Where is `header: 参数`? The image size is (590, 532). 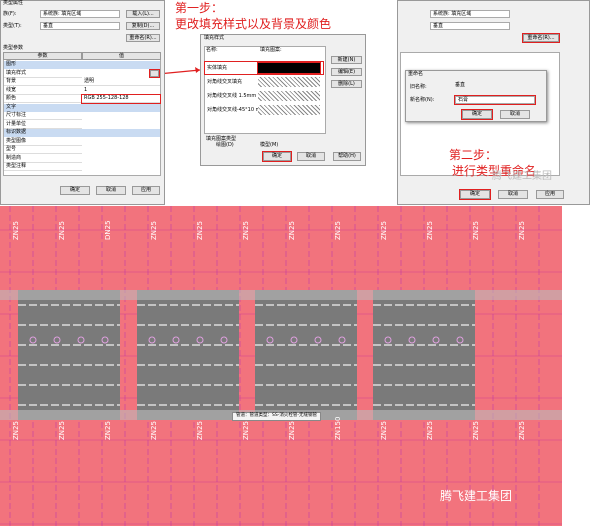
header: 参数 is located at coordinates (42, 56).